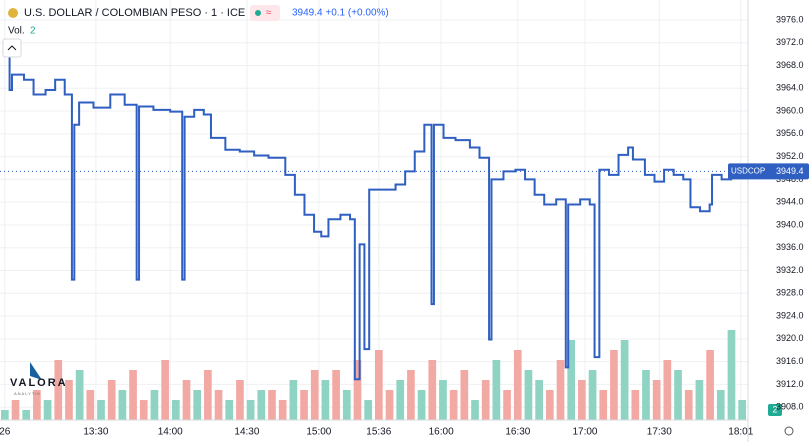  I want to click on y-tick-label: 3932.0, so click(790, 270).